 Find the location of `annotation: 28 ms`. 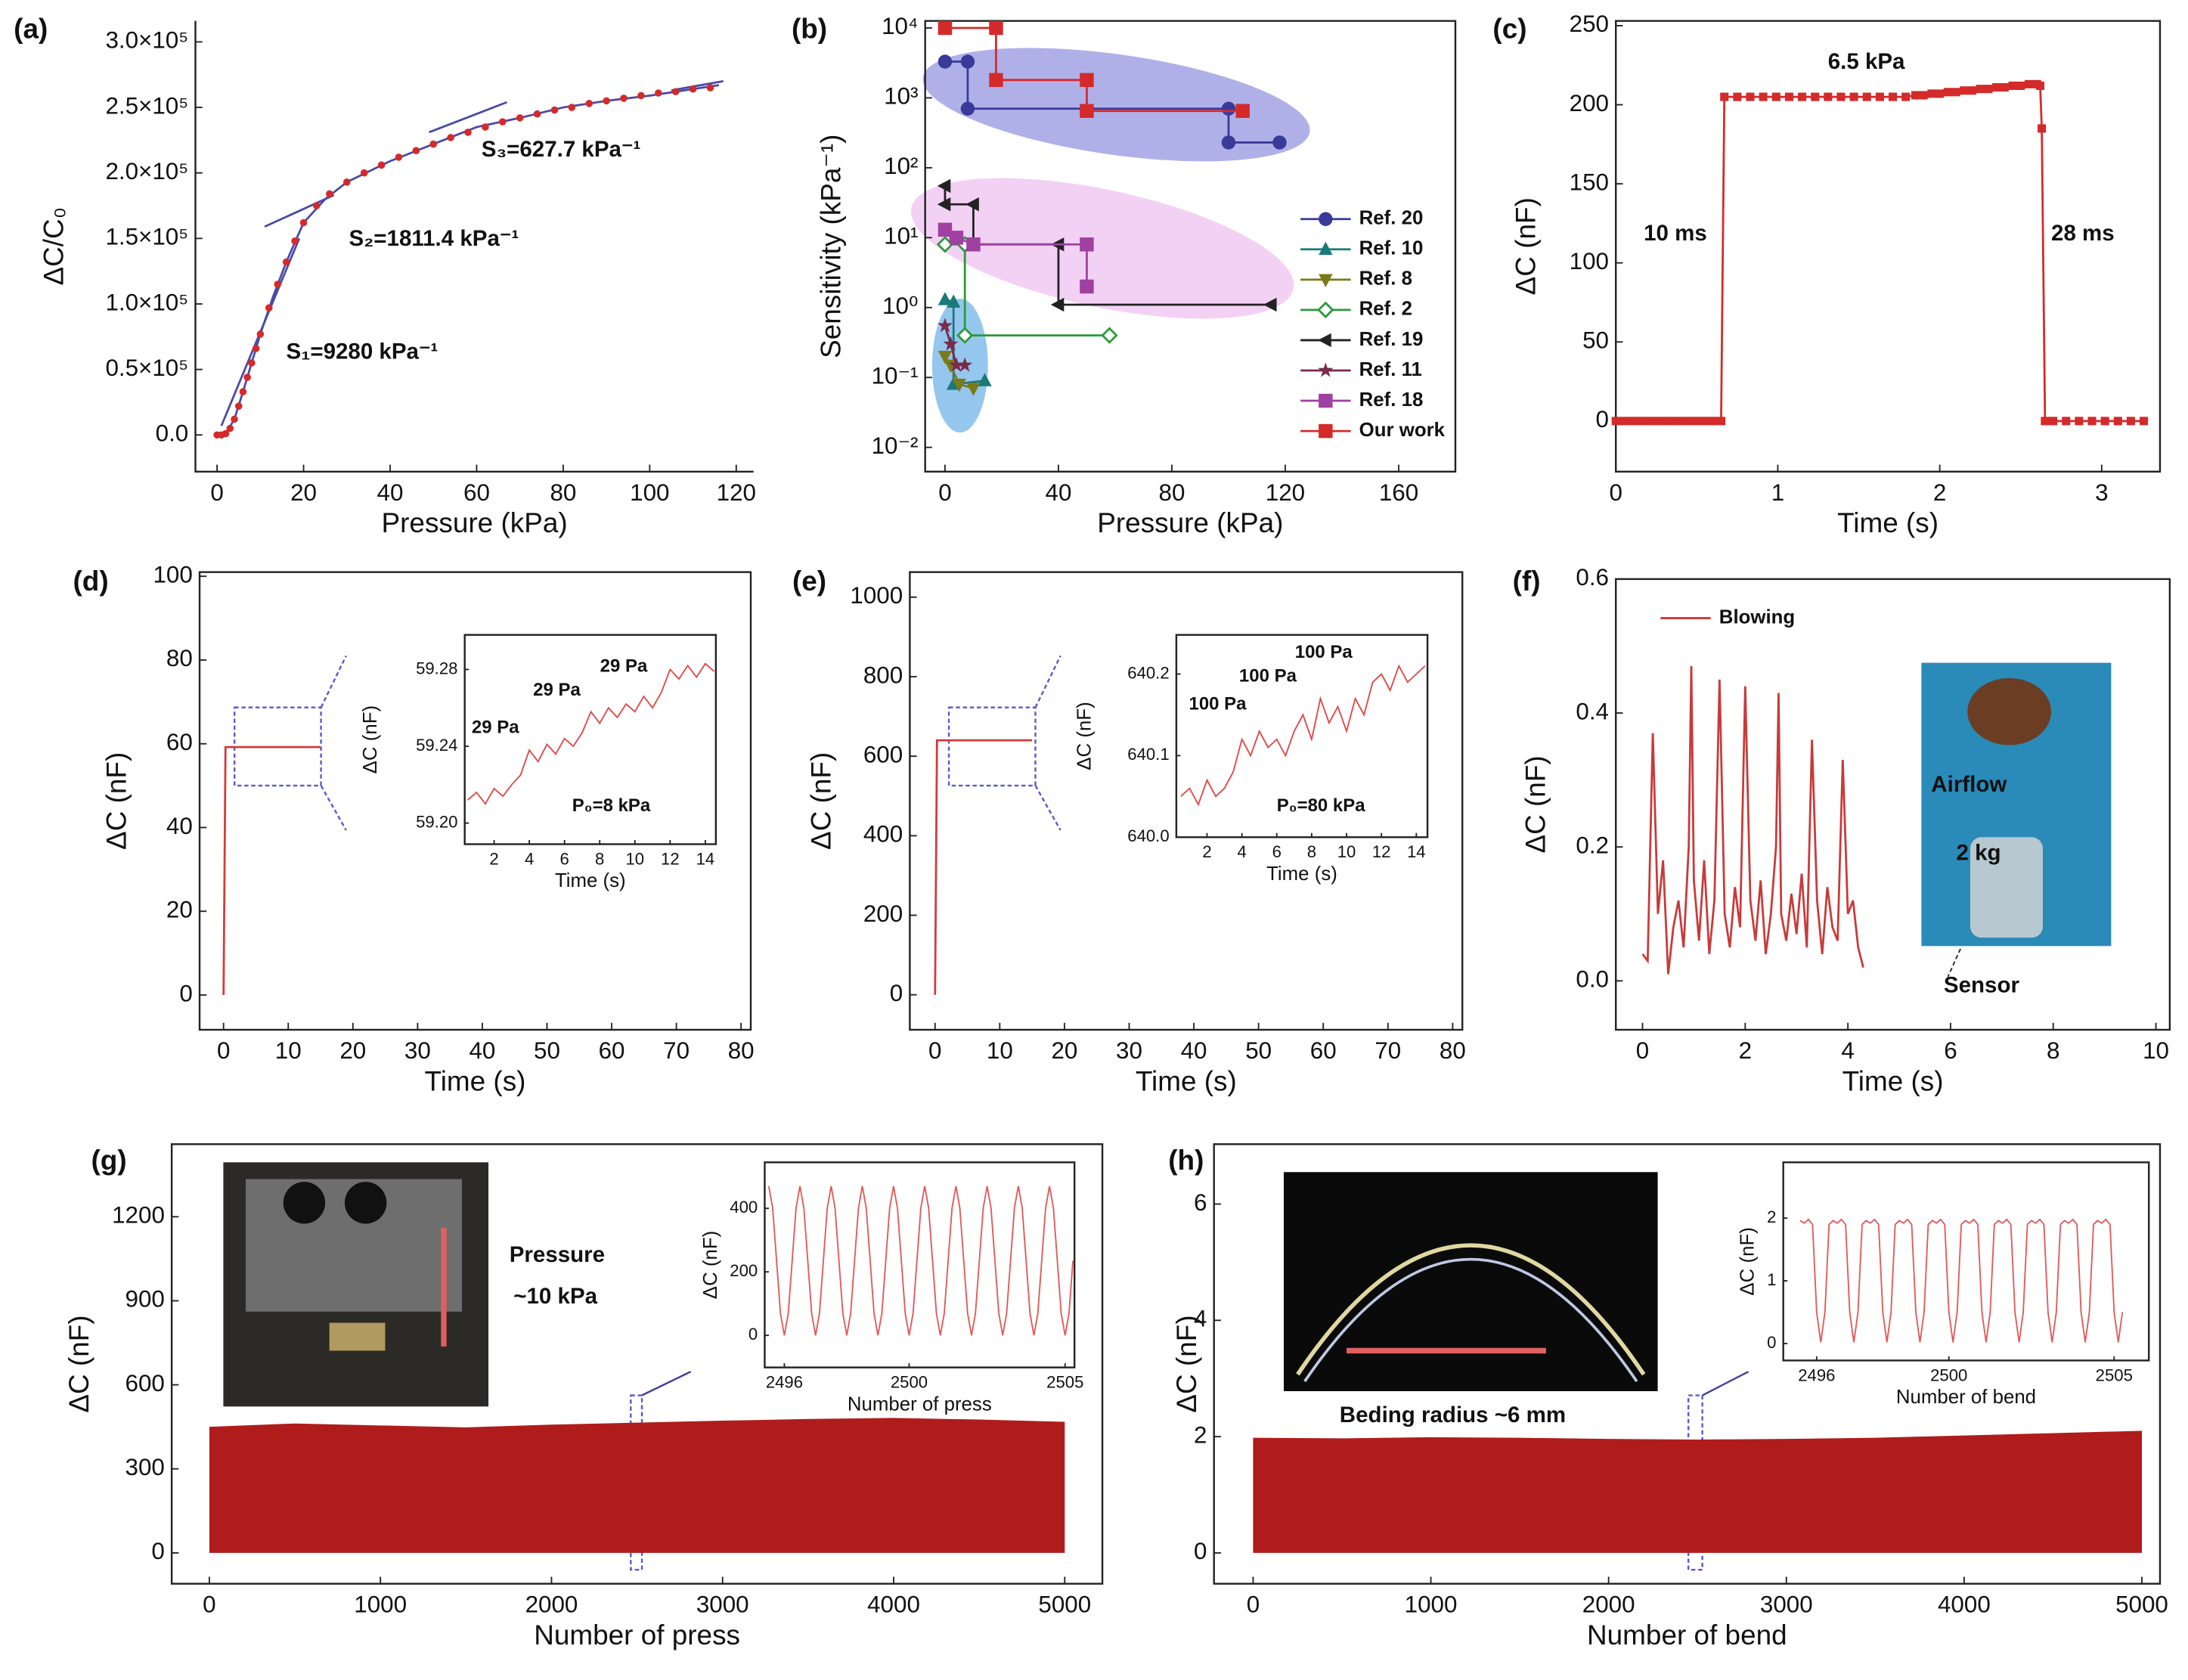

annotation: 28 ms is located at coordinates (2083, 233).